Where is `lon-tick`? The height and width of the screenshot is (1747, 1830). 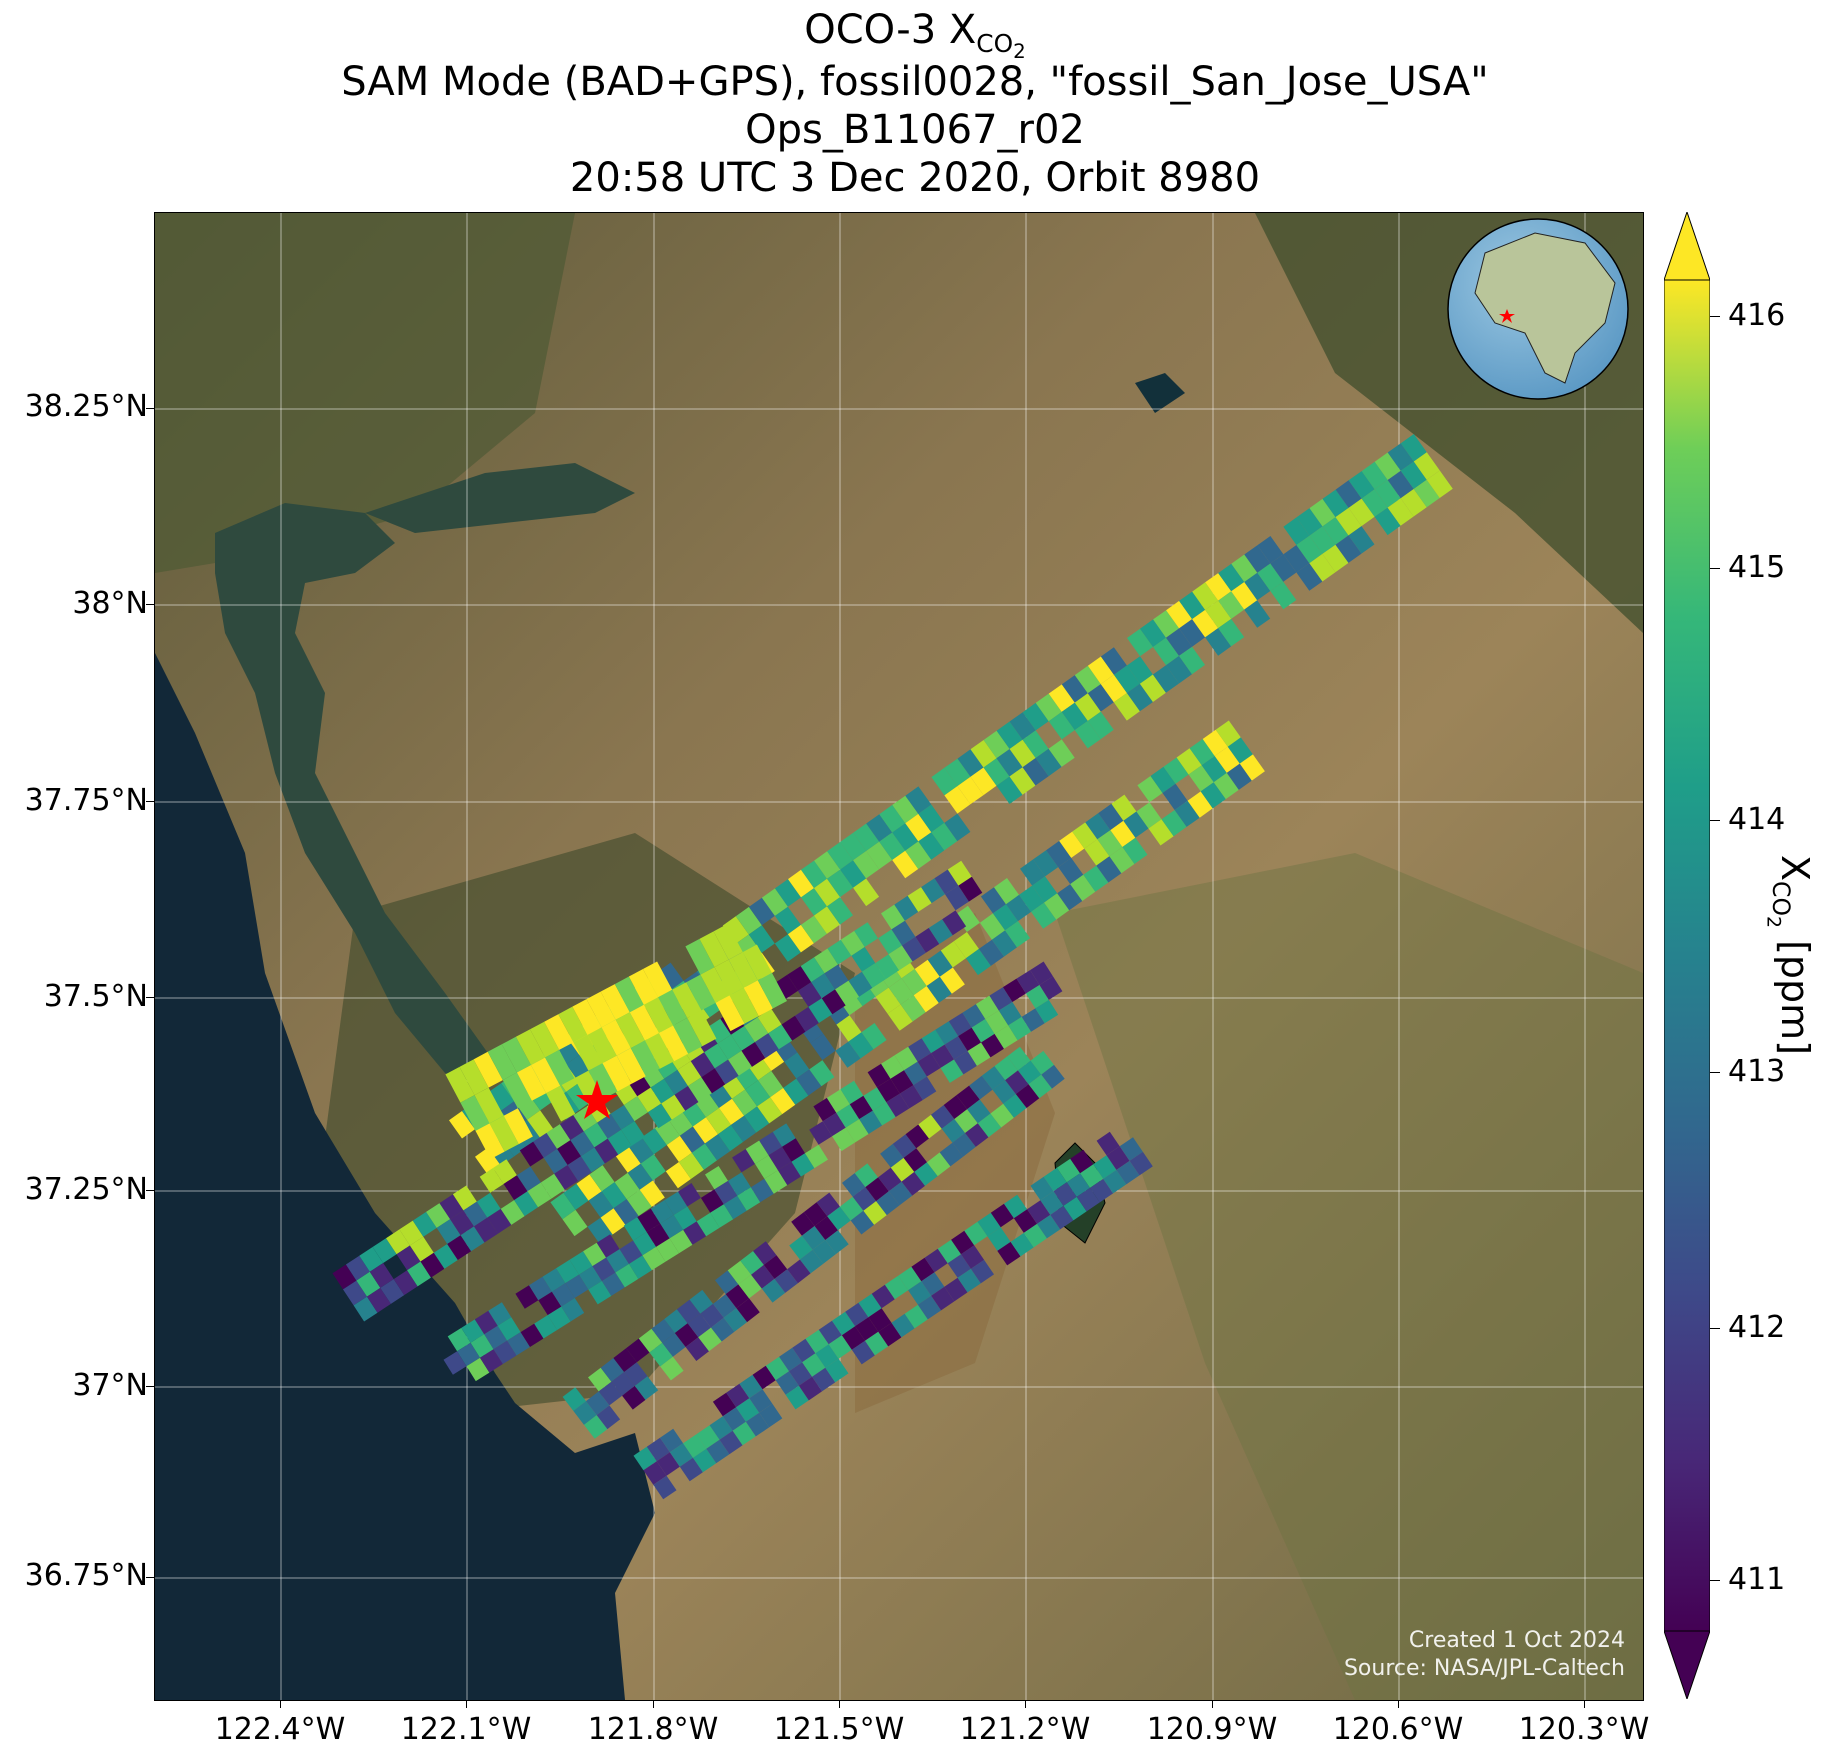
lon-tick is located at coordinates (839, 1704).